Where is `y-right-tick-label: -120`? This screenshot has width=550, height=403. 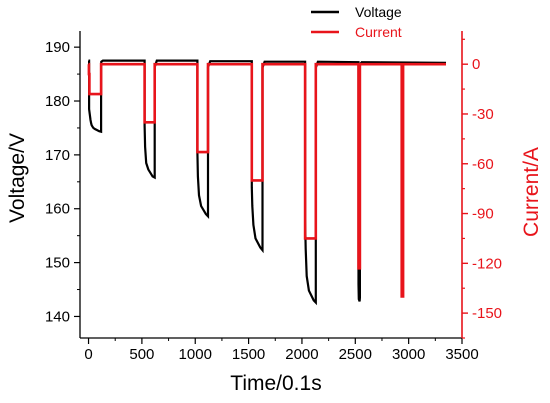 y-right-tick-label: -120 is located at coordinates (487, 263).